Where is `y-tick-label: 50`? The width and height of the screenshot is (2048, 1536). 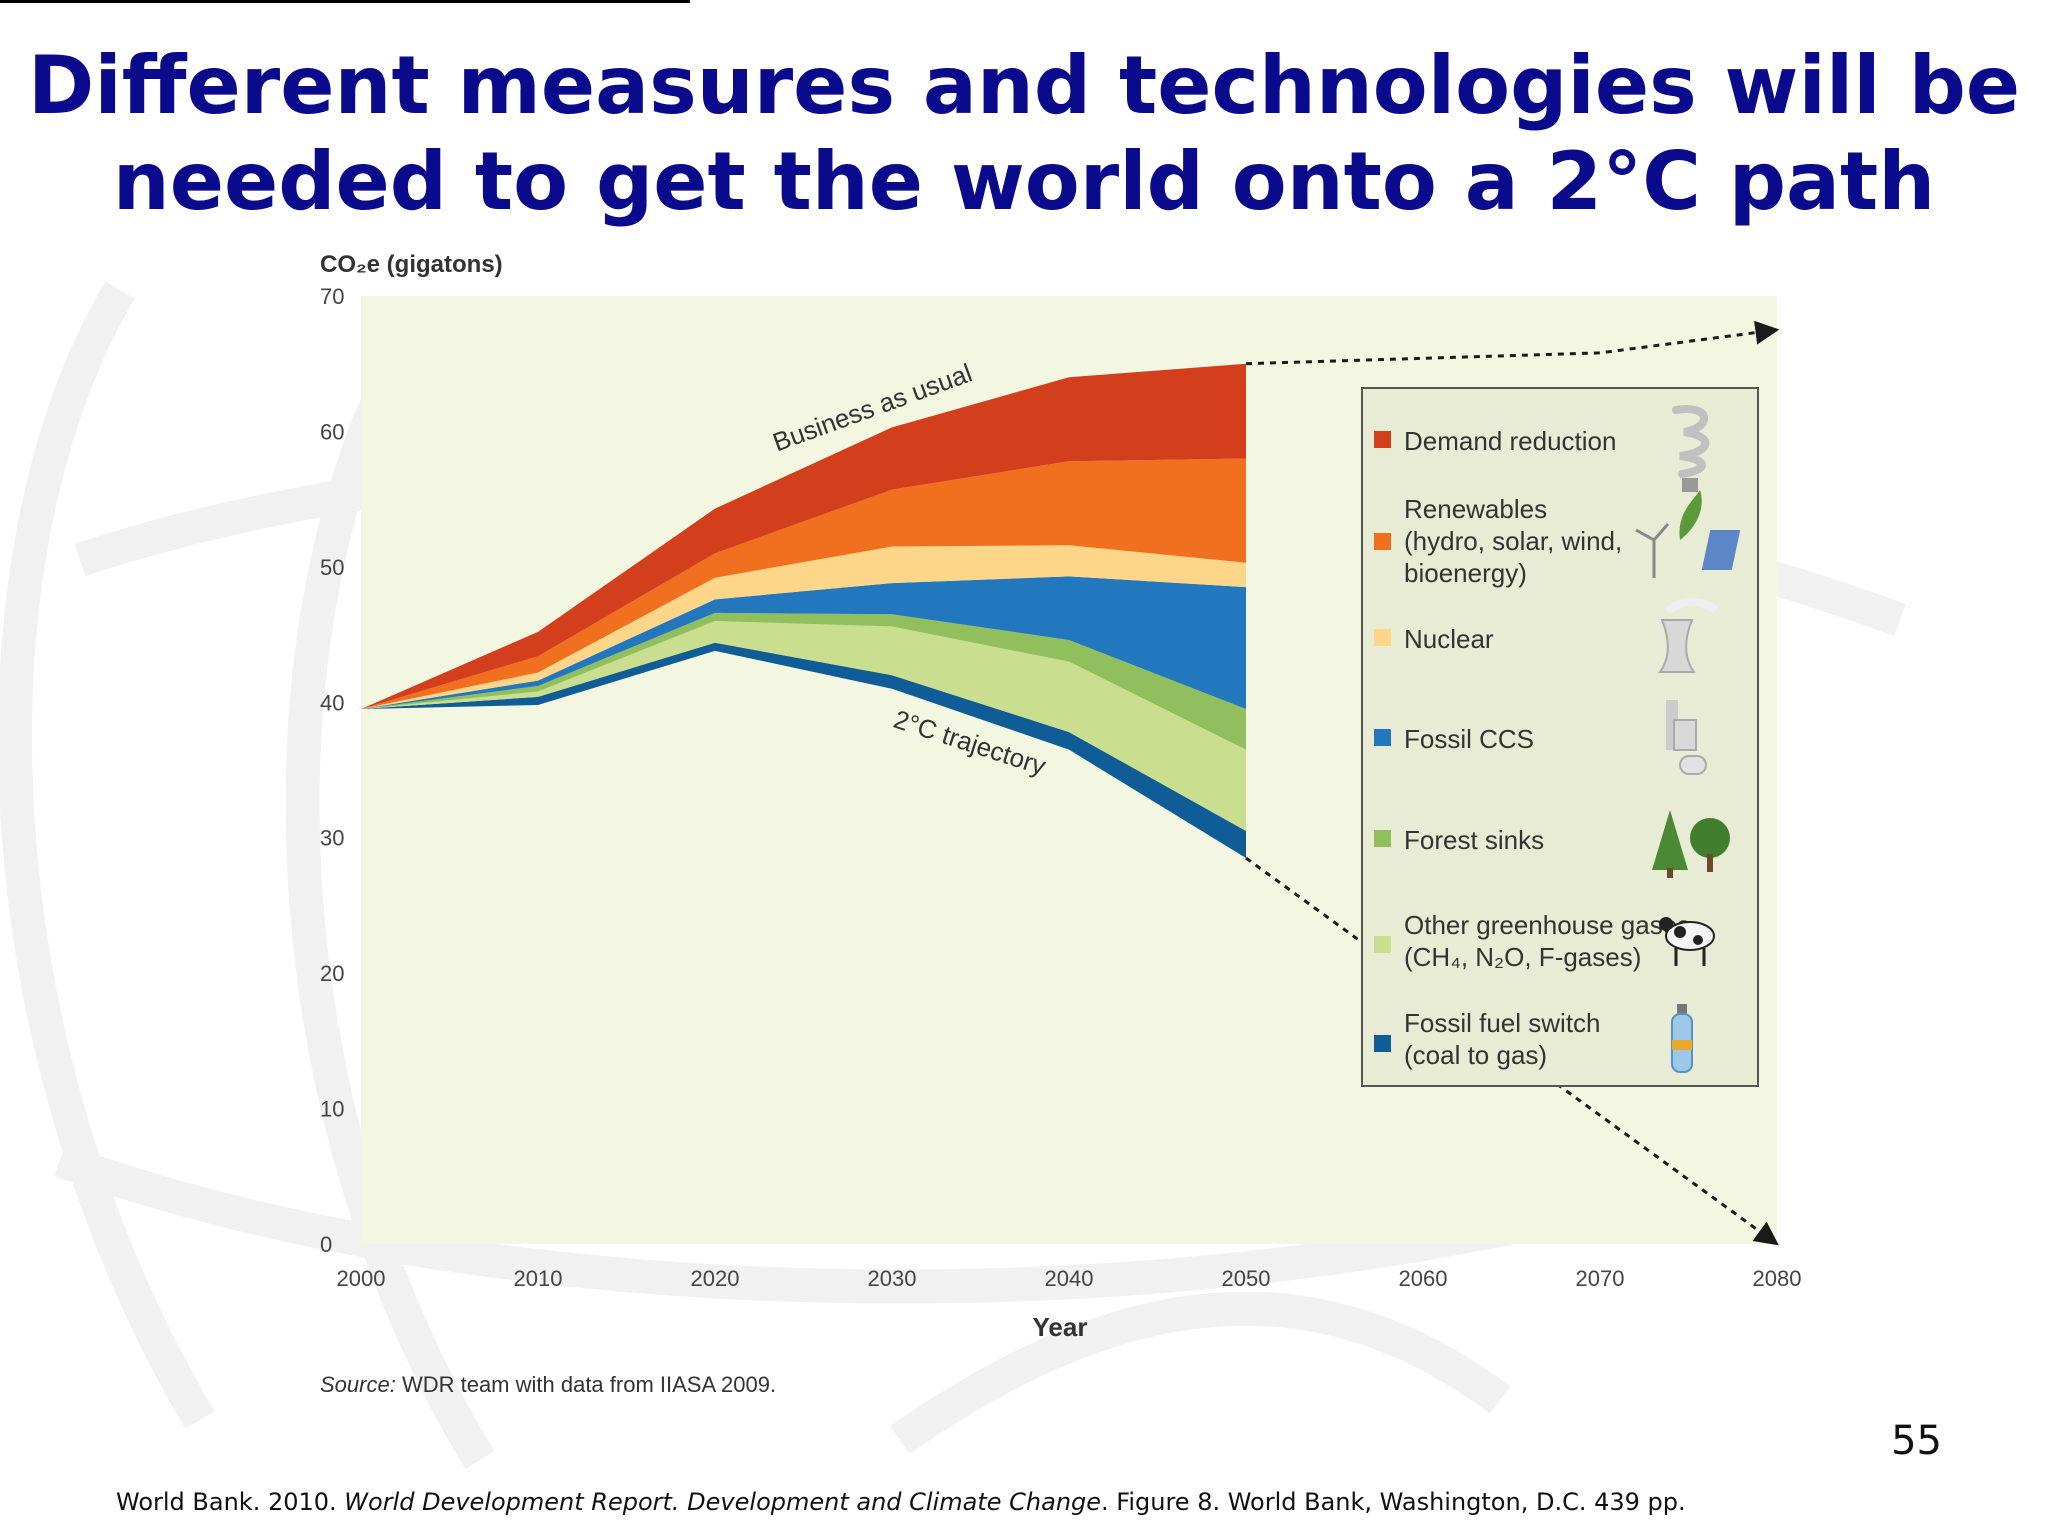
y-tick-label: 50 is located at coordinates (332, 567).